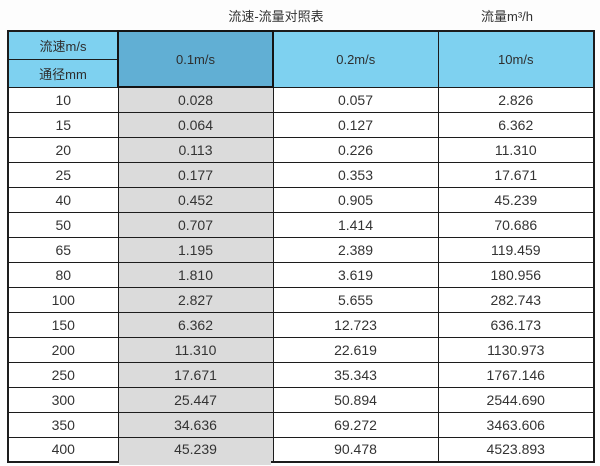 The height and width of the screenshot is (466, 600). I want to click on flow-value-cell: 25.447, so click(195, 399).